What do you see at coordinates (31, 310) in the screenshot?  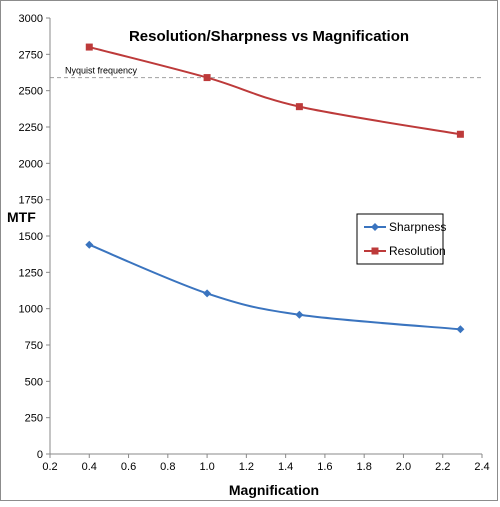 I see `y-tick-label: 1000` at bounding box center [31, 310].